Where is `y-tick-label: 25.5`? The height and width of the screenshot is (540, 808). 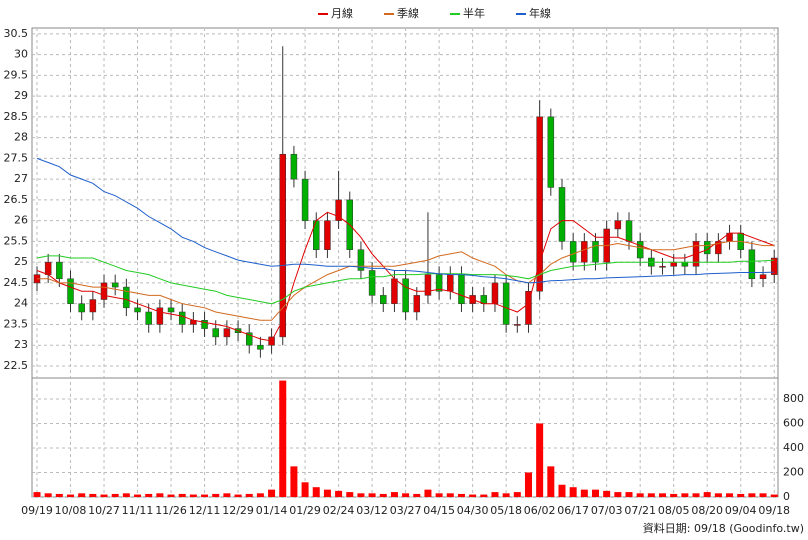
y-tick-label: 25.5 is located at coordinates (16, 240).